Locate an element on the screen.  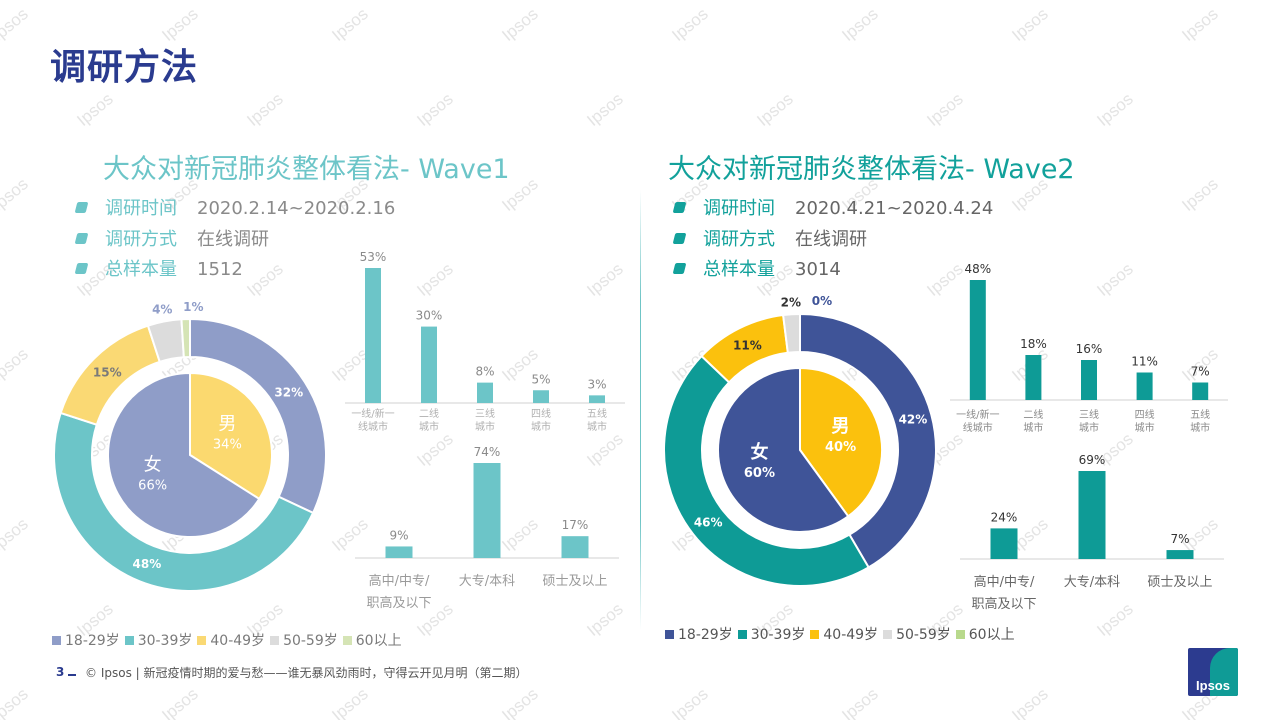
bar-category-label: 职高及以下 is located at coordinates (398, 603).